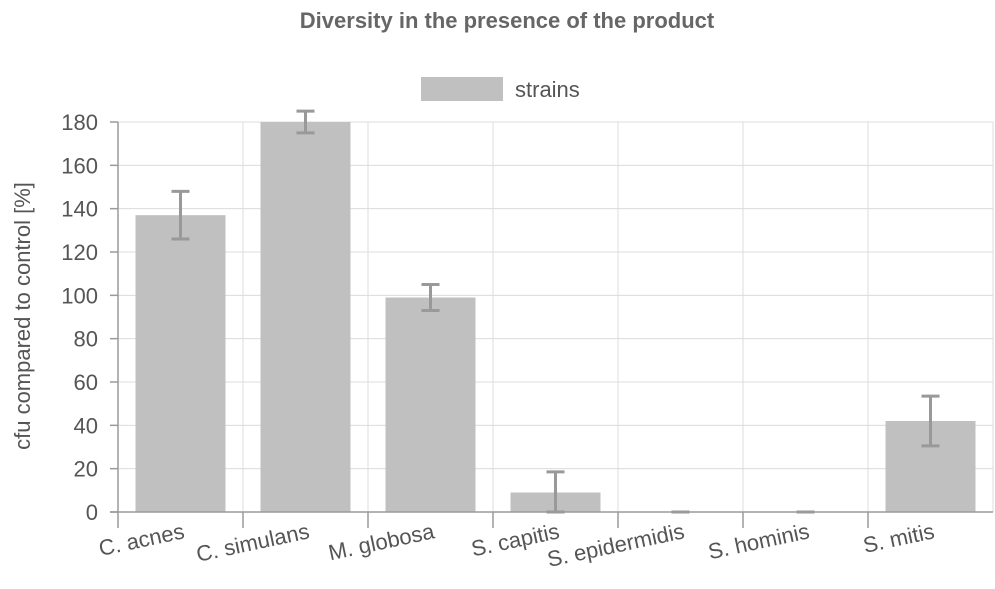 Image resolution: width=995 pixels, height=589 pixels. What do you see at coordinates (141, 539) in the screenshot?
I see `x-tick-label-0: C. acnes` at bounding box center [141, 539].